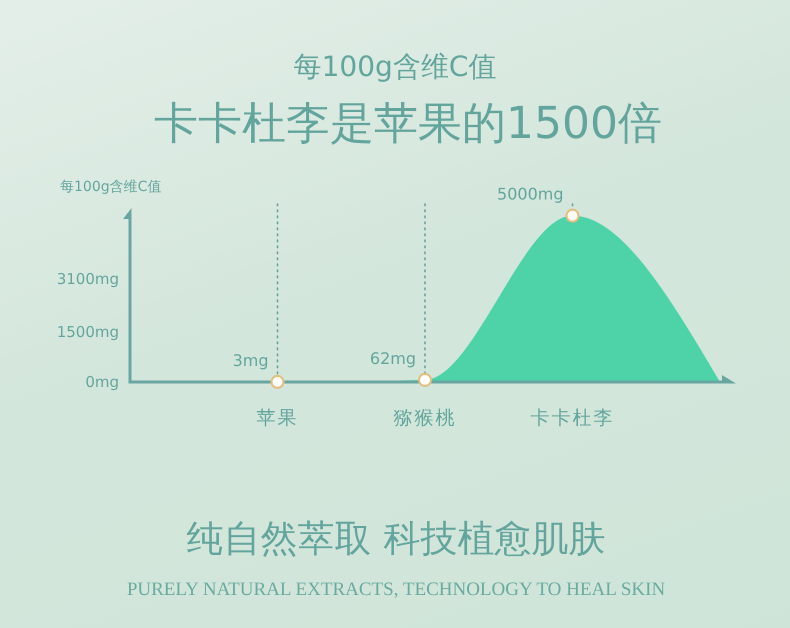 The image size is (790, 628). Describe the element at coordinates (396, 538) in the screenshot. I see `text: 纯自然萃取 科技植愈肌肤` at that location.